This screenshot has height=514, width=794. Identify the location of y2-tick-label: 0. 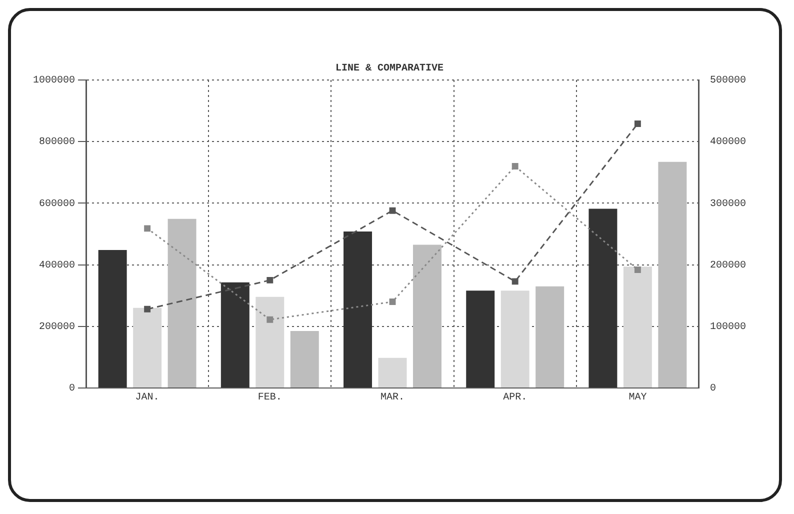
(713, 389).